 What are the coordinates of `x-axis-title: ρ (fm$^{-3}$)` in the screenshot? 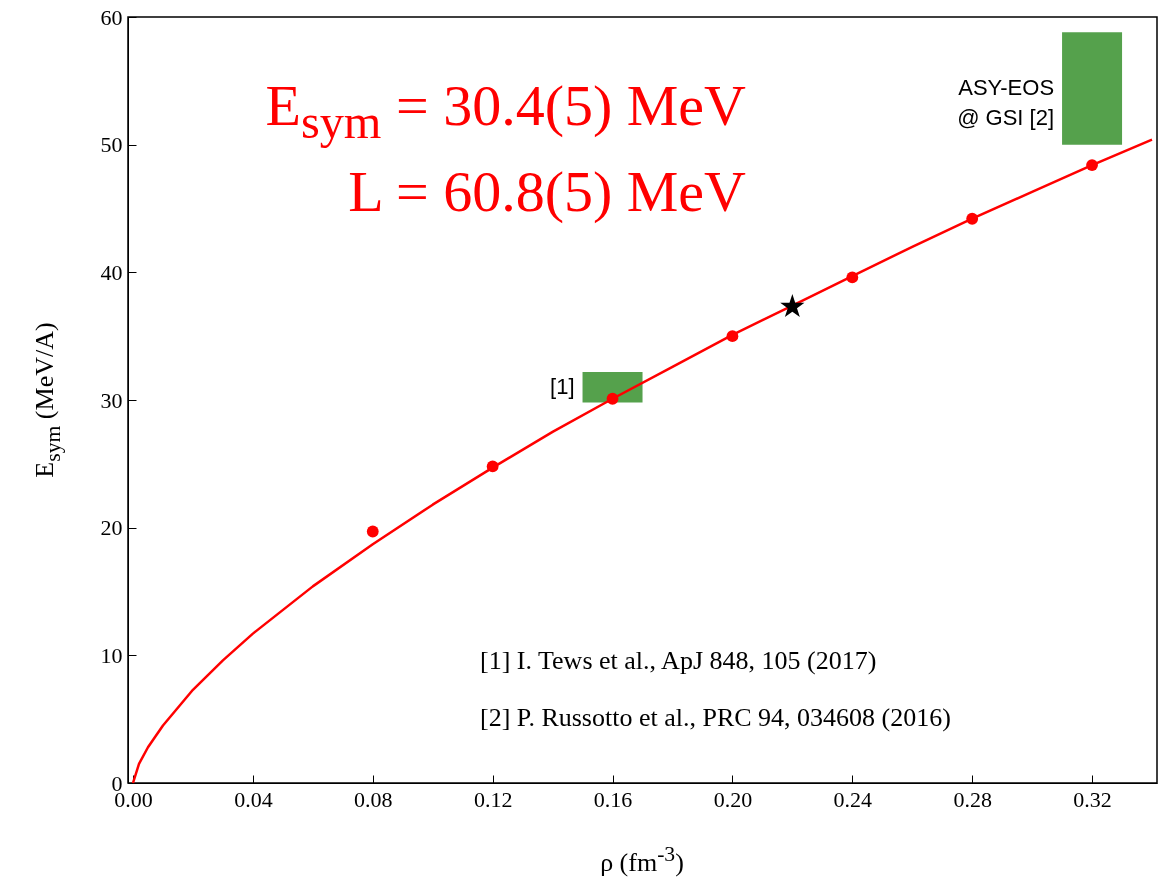 It's located at (642, 860).